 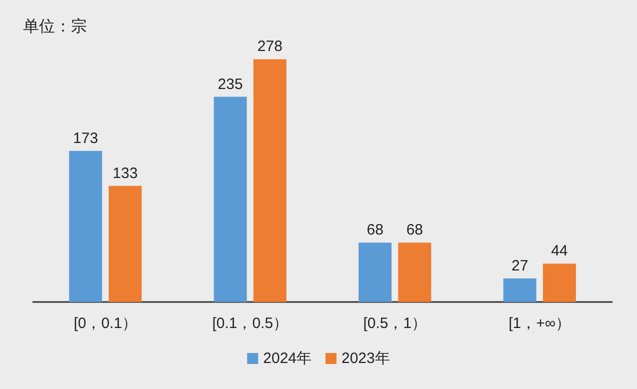 What do you see at coordinates (269, 47) in the screenshot?
I see `data-label: 278` at bounding box center [269, 47].